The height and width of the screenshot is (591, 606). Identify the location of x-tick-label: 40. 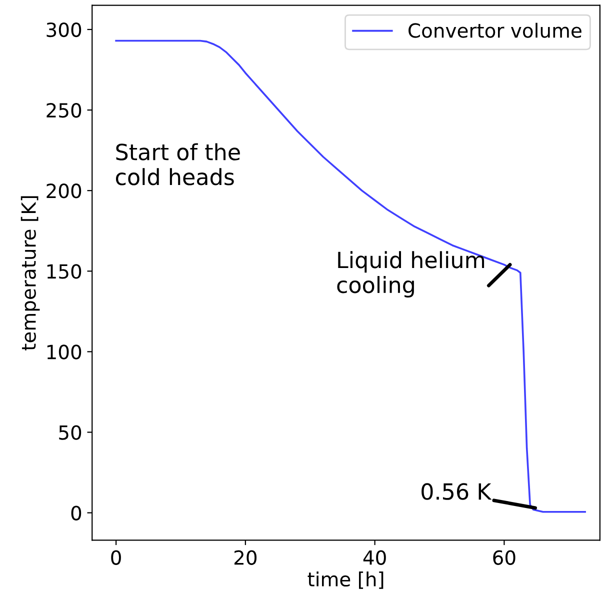
(374, 557).